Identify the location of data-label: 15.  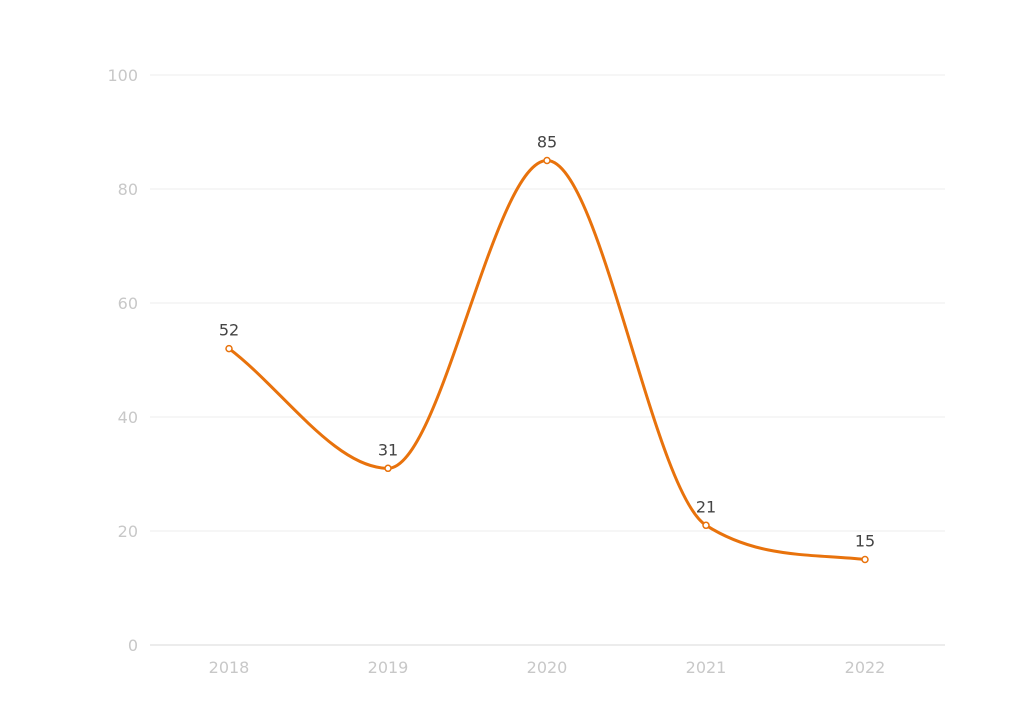
(865, 541).